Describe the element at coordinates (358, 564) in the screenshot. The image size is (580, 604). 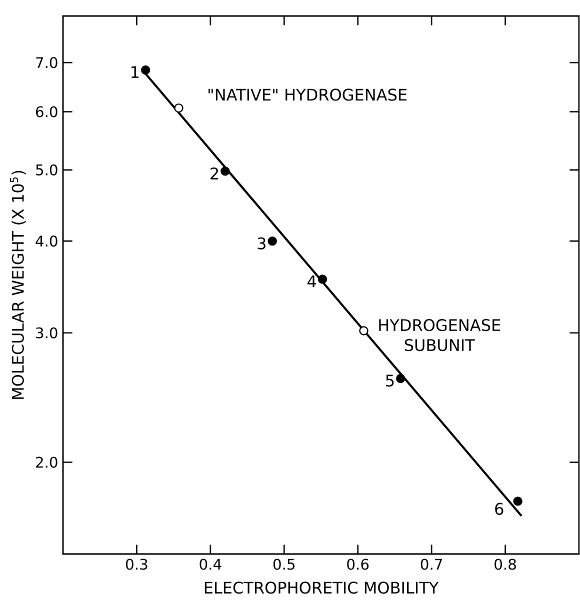
I see `x-tick-label: 0.6` at that location.